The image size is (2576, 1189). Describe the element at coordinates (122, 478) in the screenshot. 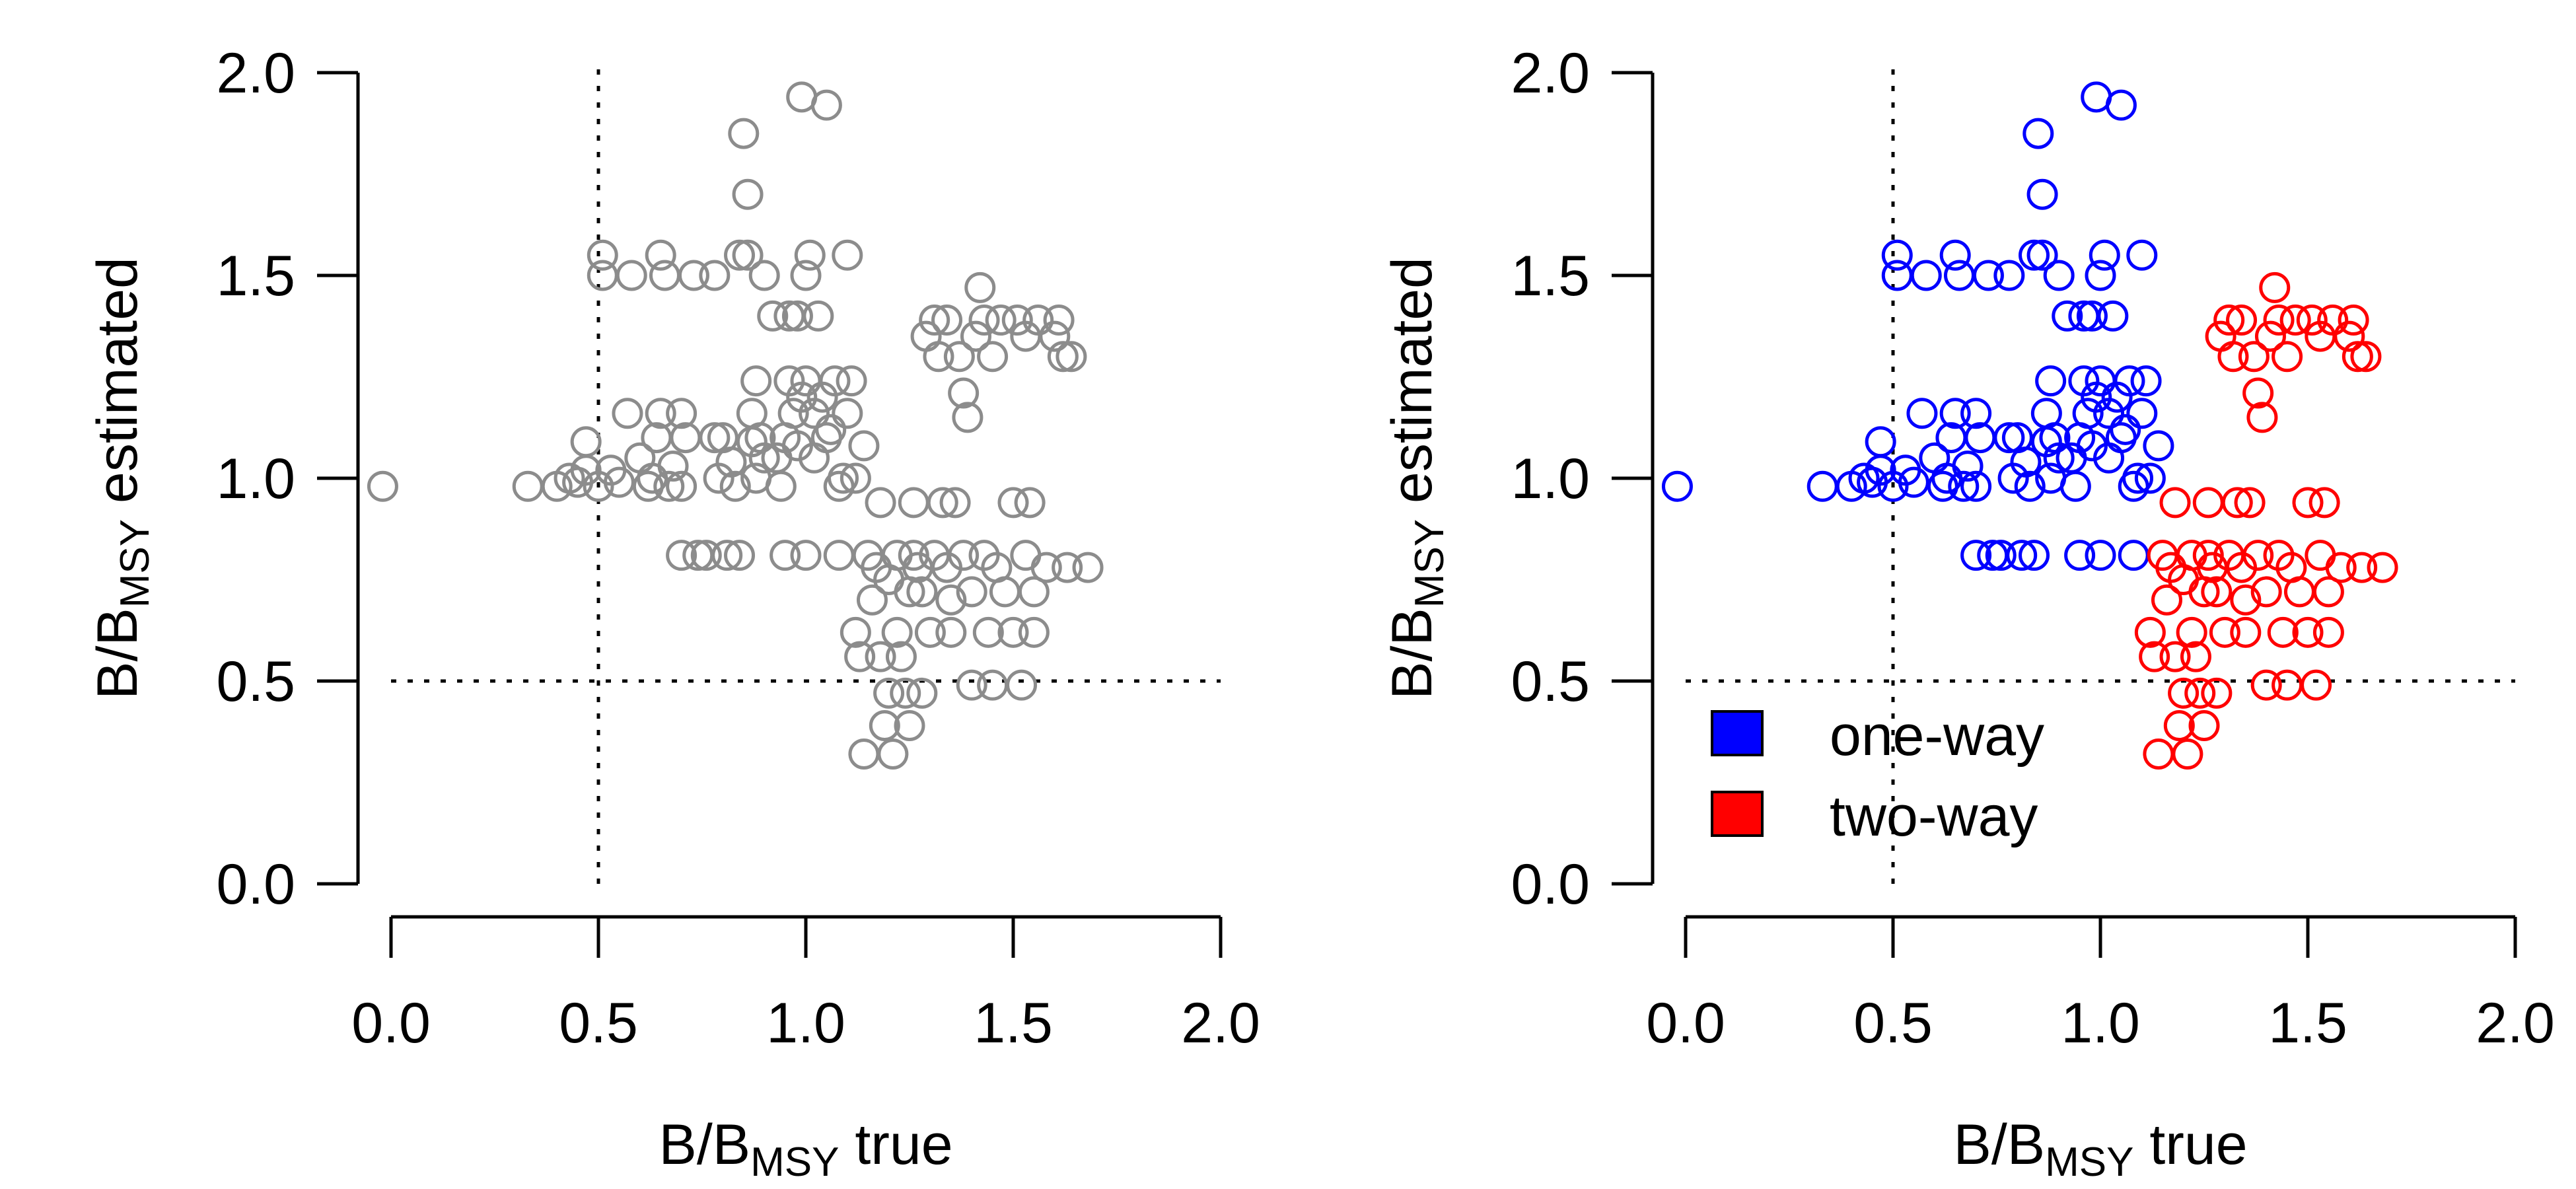

I see `y-axis-title: B/BMSY estimated` at that location.